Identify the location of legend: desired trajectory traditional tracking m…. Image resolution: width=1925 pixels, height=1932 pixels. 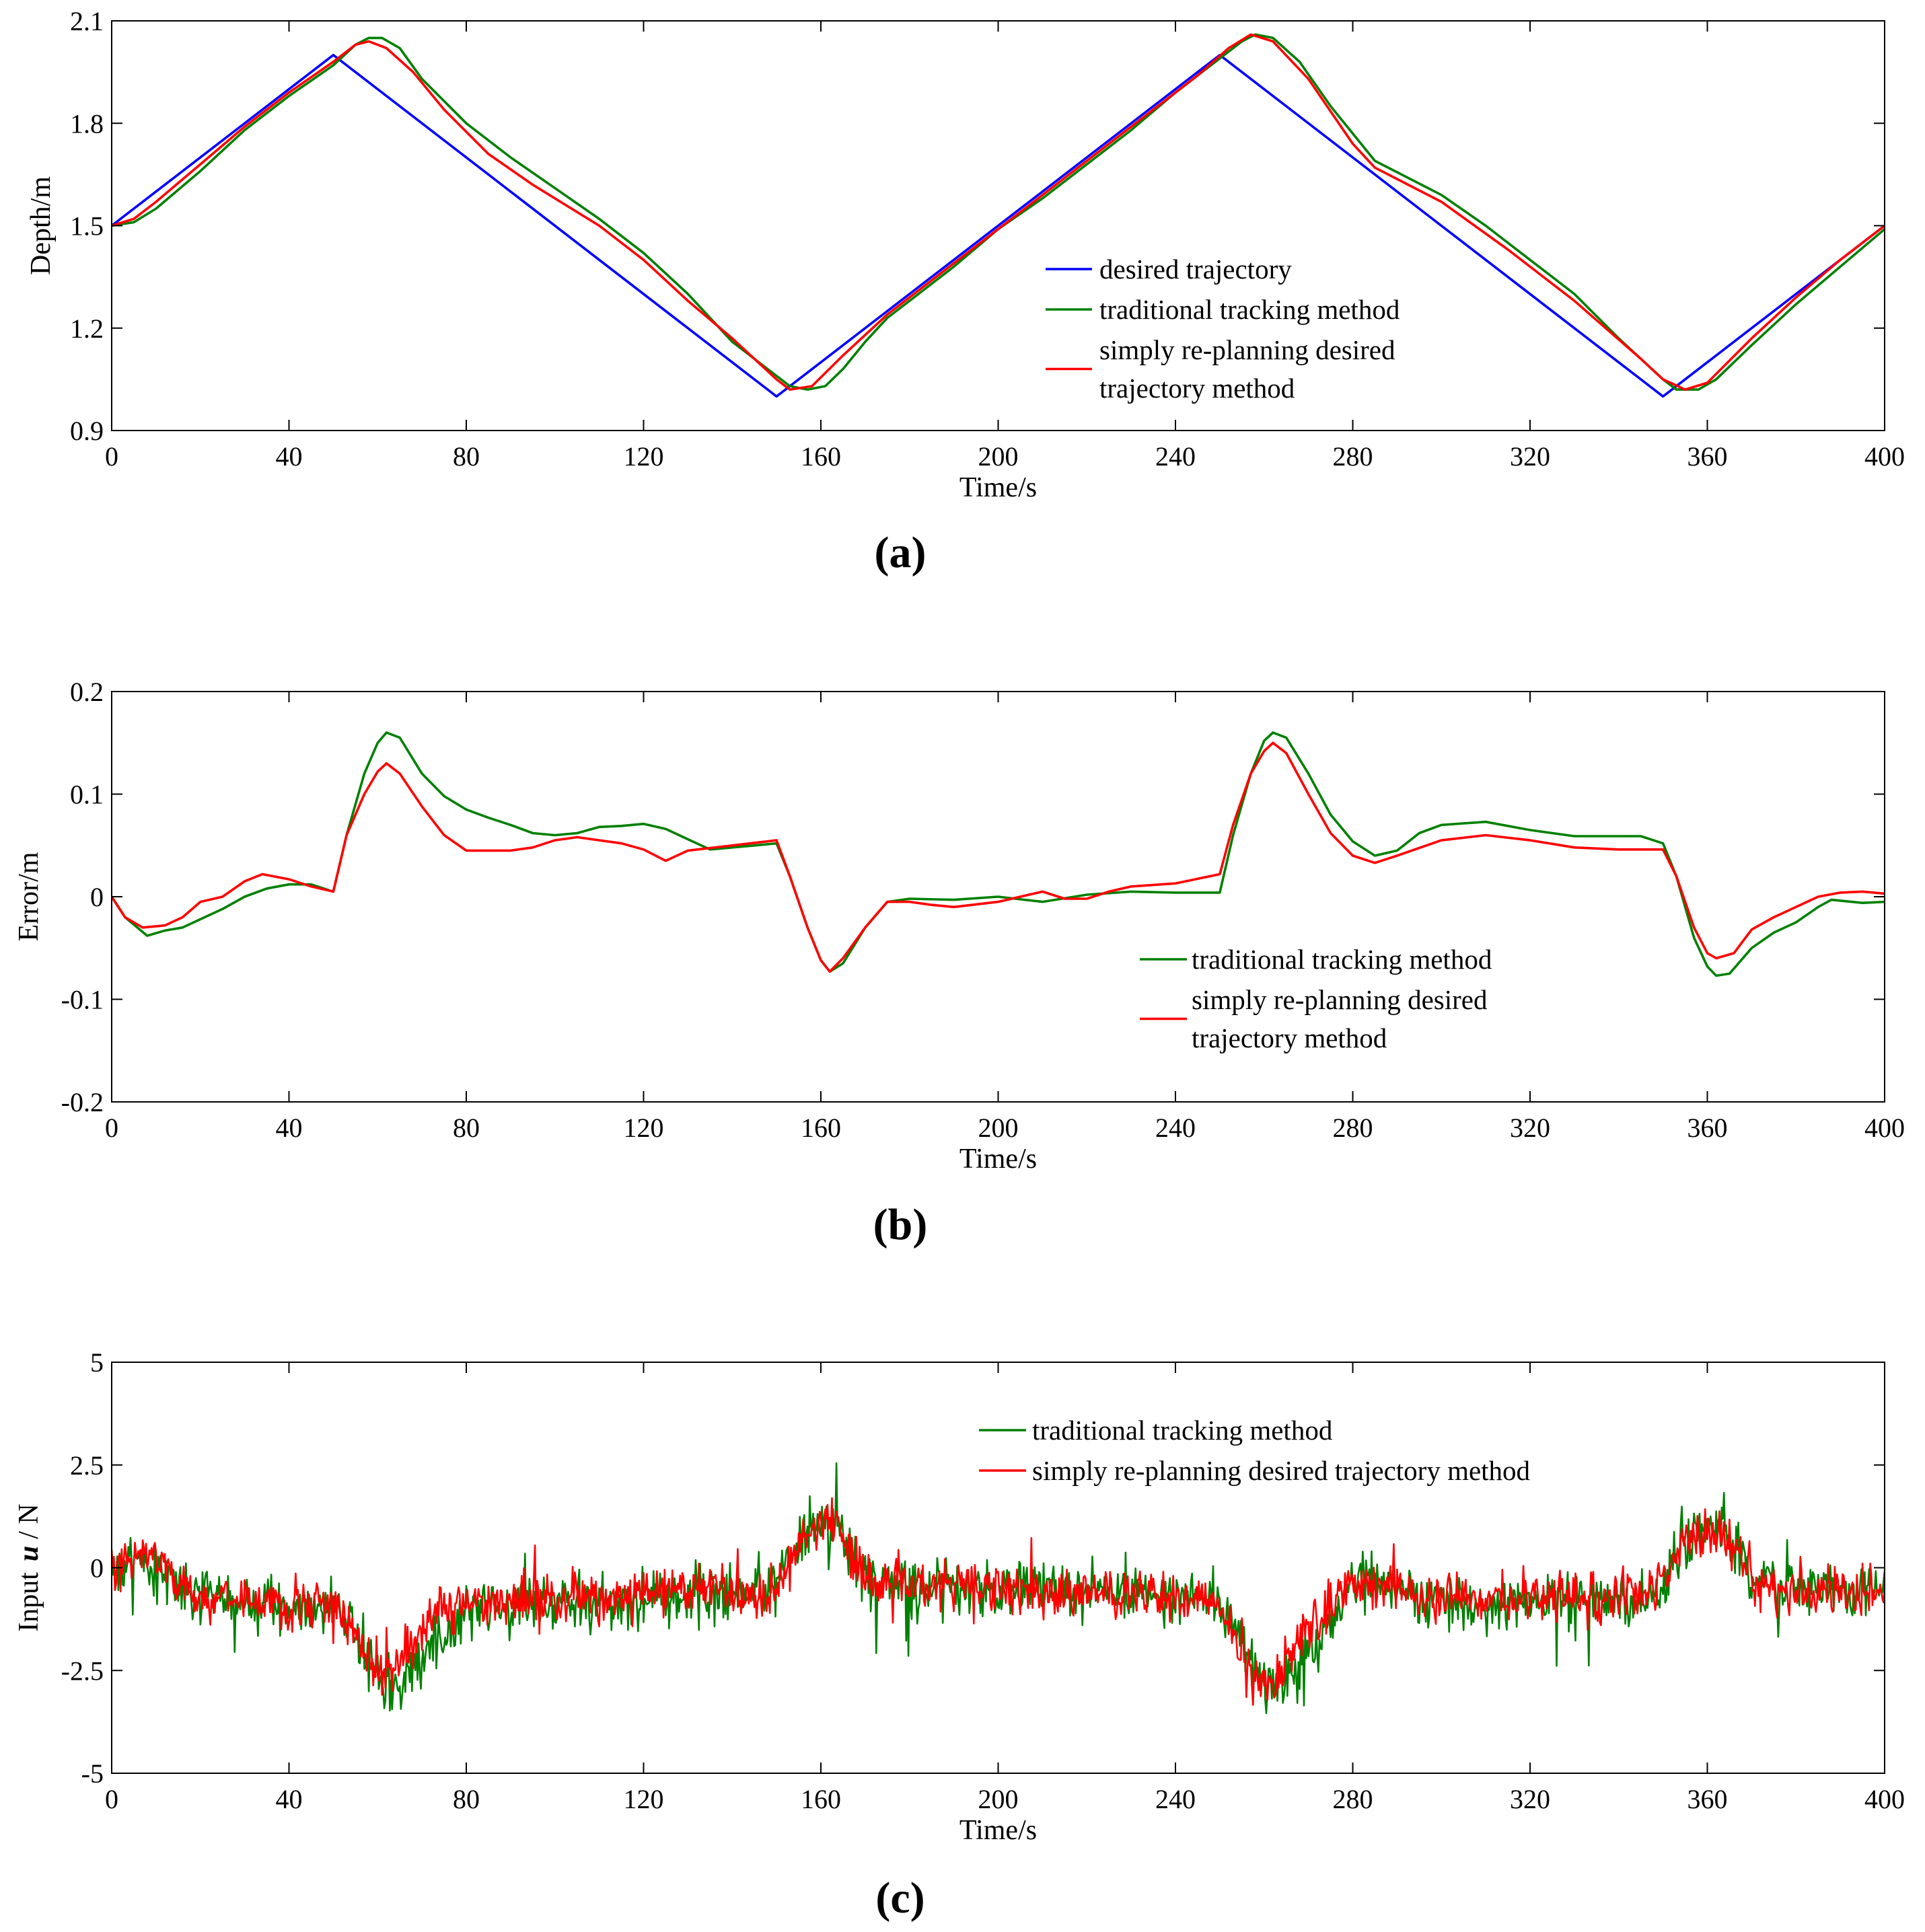
(1223, 329).